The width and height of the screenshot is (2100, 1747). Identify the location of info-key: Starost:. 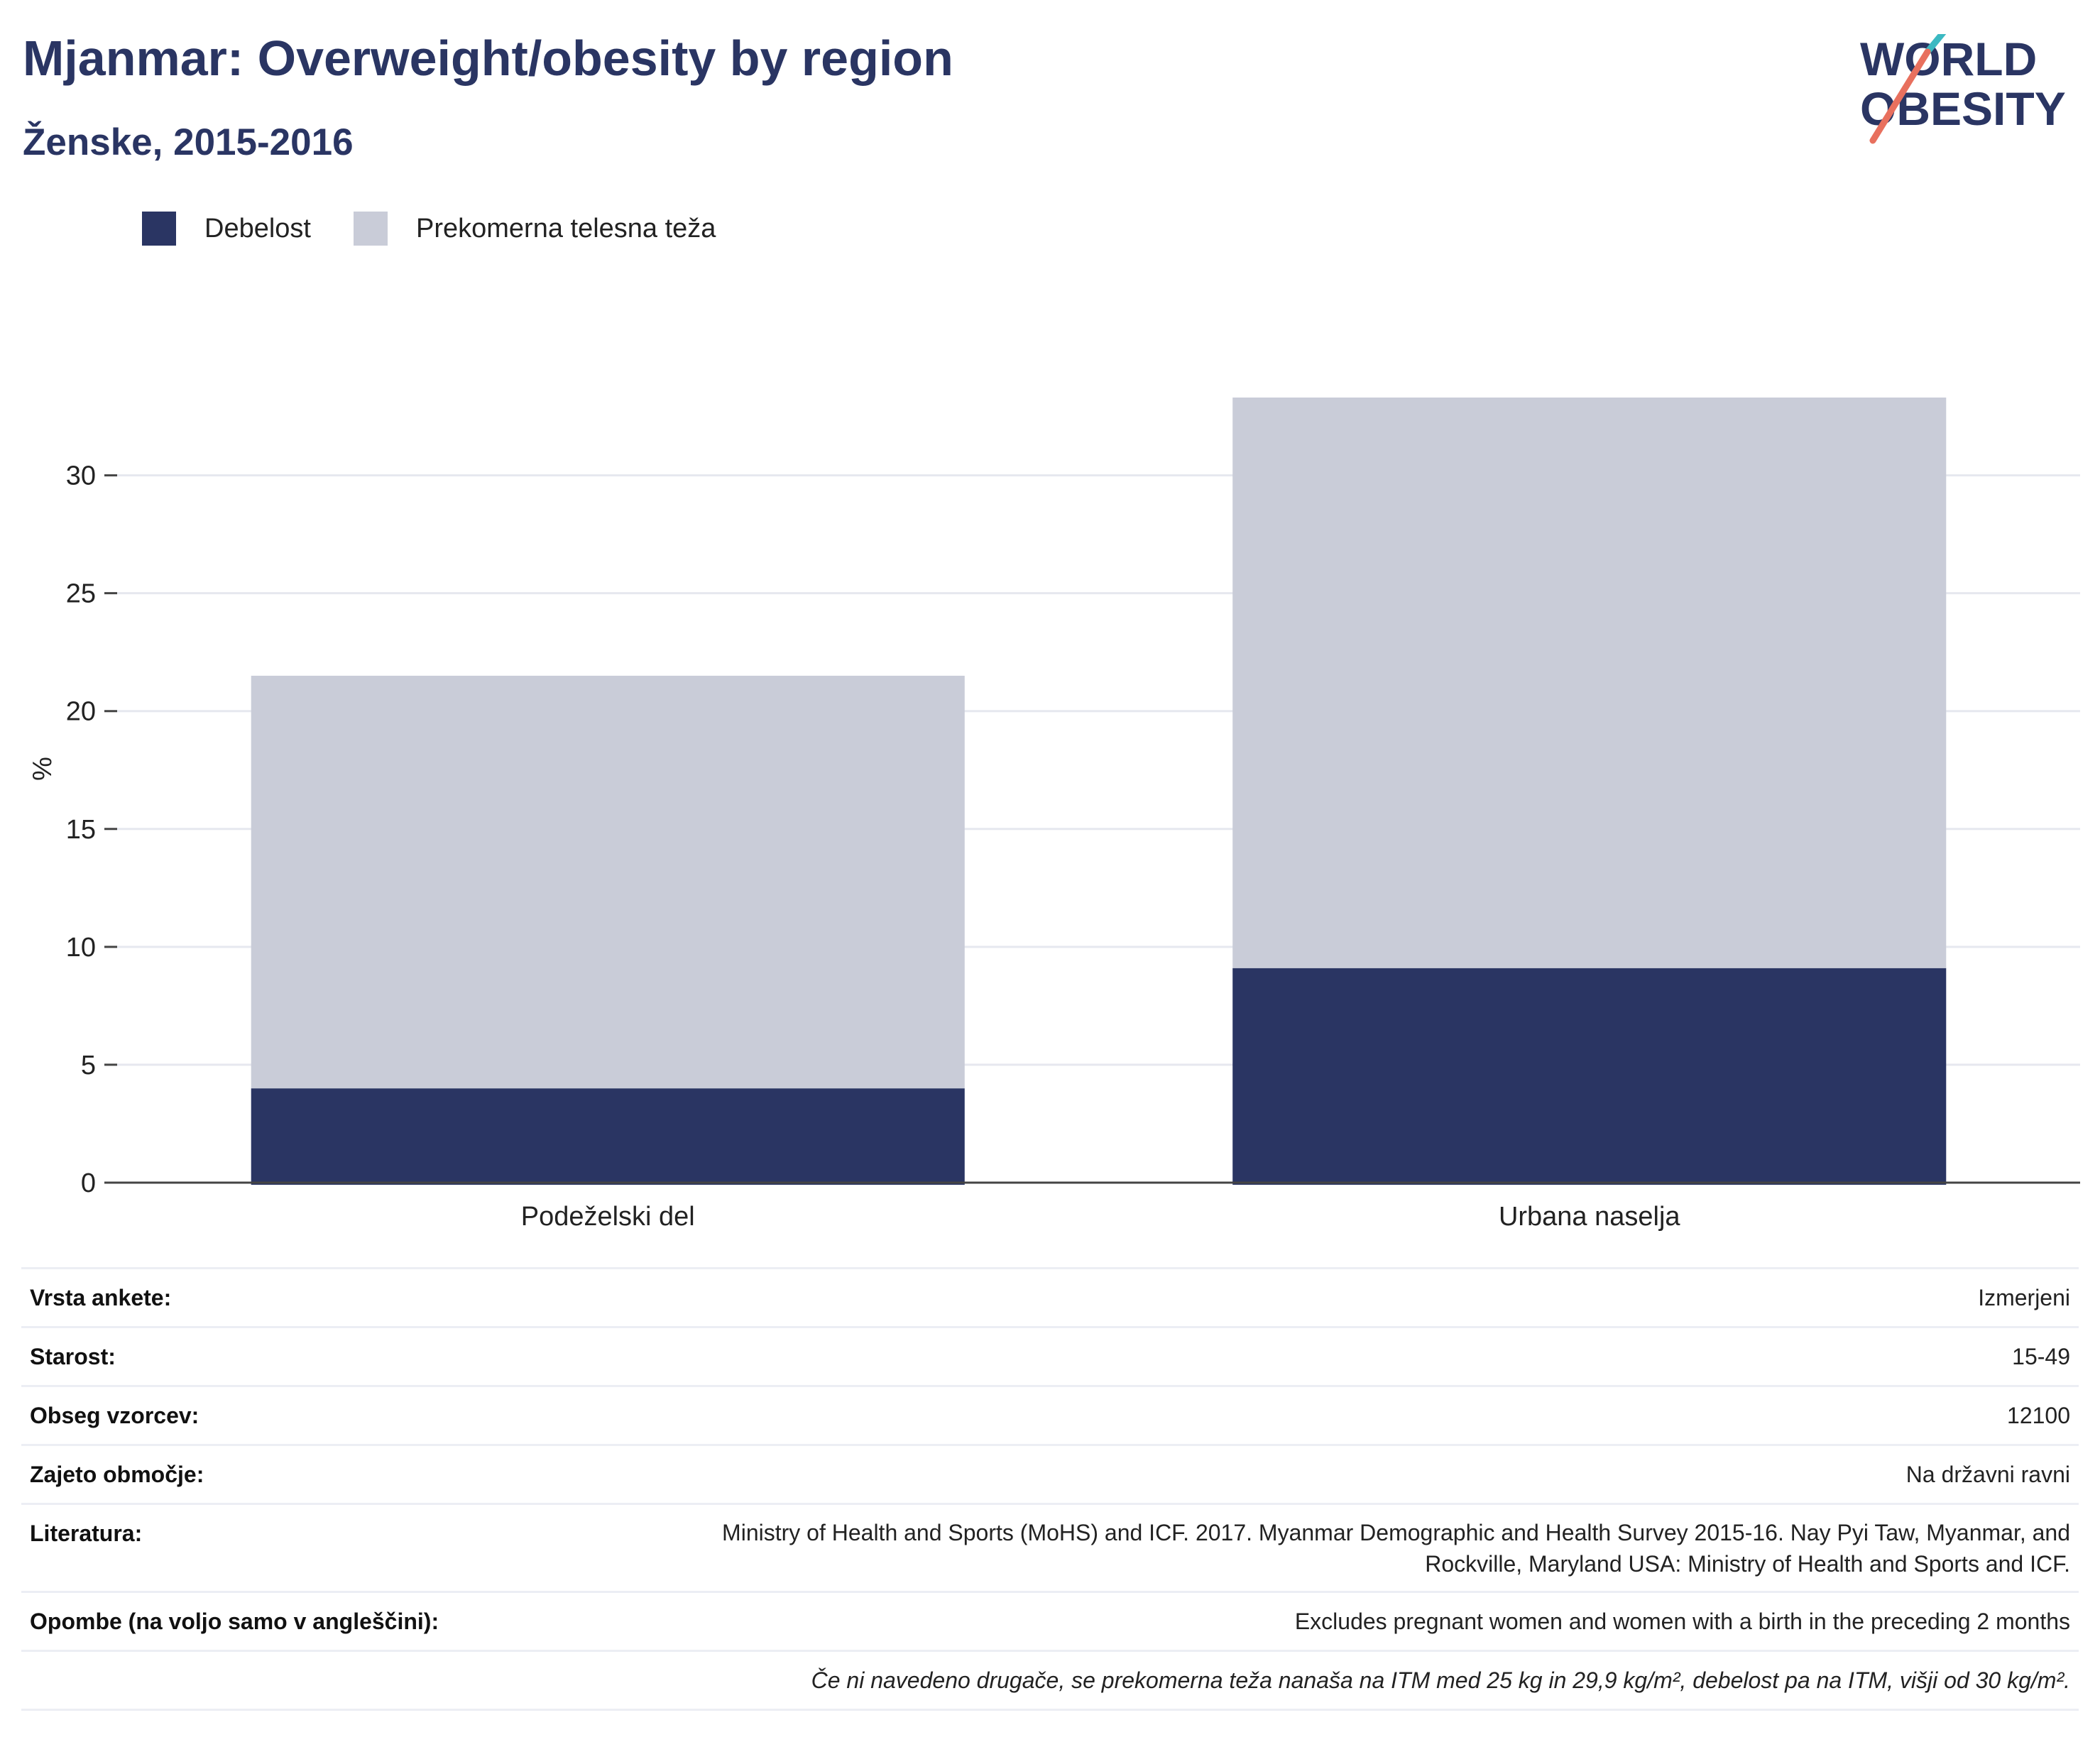
(278, 1356).